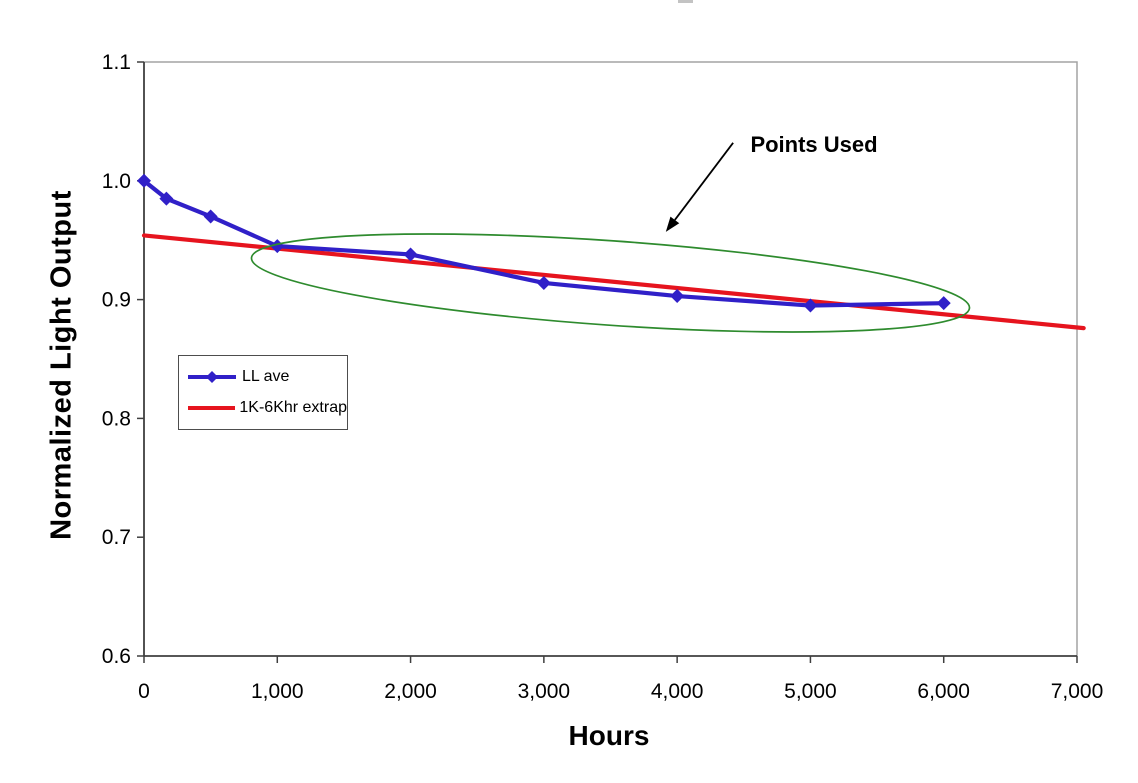 The width and height of the screenshot is (1138, 783). Describe the element at coordinates (116, 300) in the screenshot. I see `y-tick-label: 0.9` at that location.